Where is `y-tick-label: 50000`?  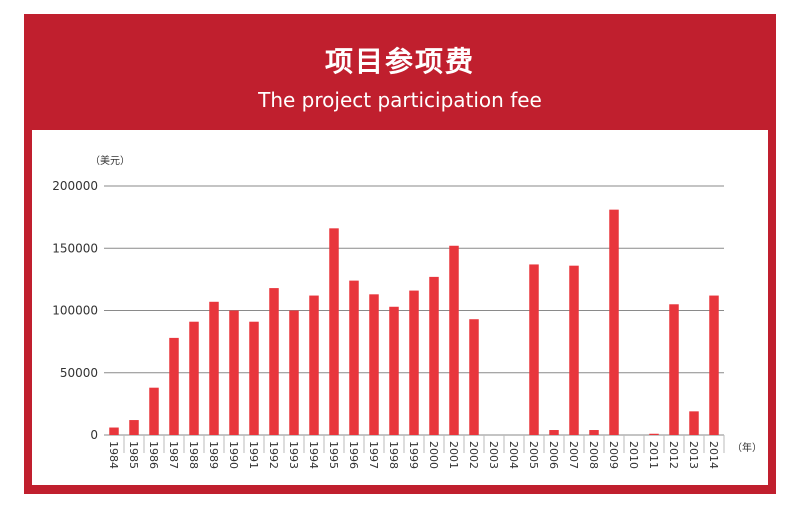
y-tick-label: 50000 is located at coordinates (79, 373).